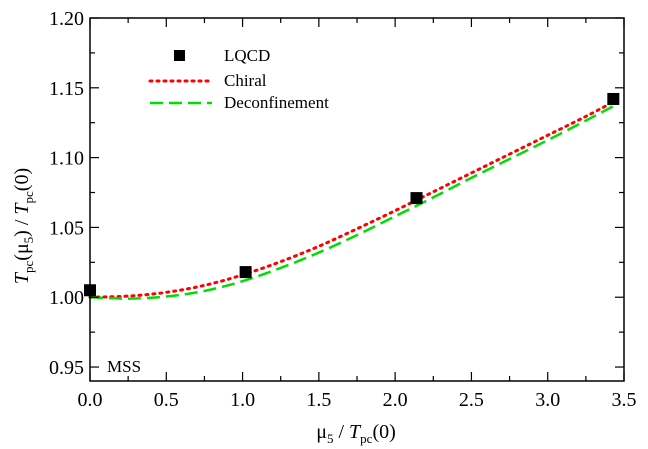 The width and height of the screenshot is (648, 449). What do you see at coordinates (330, 438) in the screenshot?
I see `x-title-sub: 5` at bounding box center [330, 438].